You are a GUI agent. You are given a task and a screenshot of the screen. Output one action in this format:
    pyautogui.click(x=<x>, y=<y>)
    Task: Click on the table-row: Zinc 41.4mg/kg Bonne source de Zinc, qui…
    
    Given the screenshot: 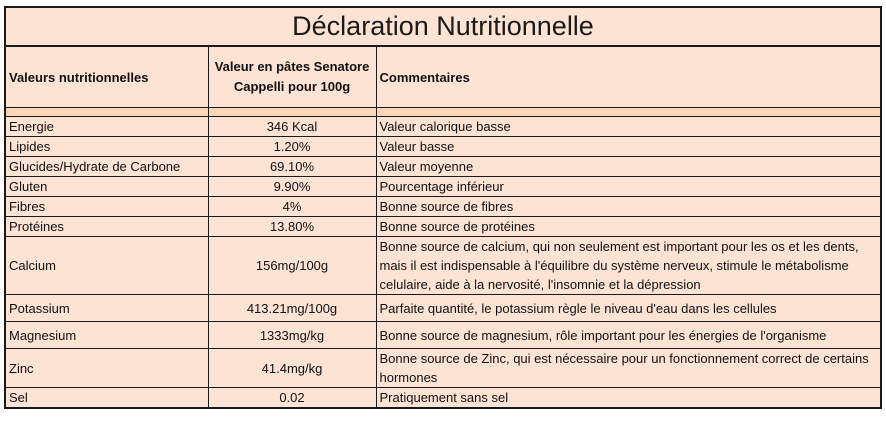 What is the action you would take?
    pyautogui.click(x=443, y=368)
    